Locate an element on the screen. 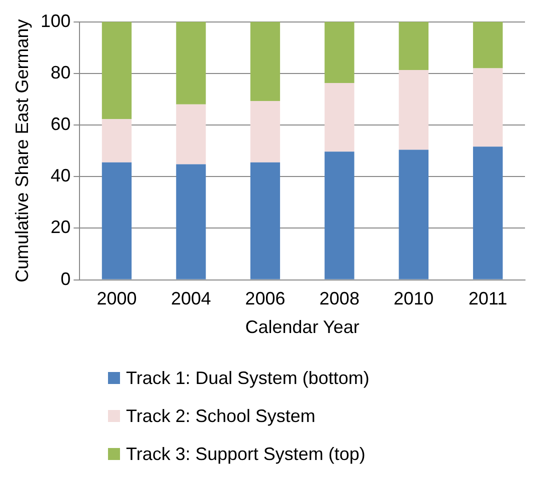  y-tick-label: 100 is located at coordinates (55, 20).